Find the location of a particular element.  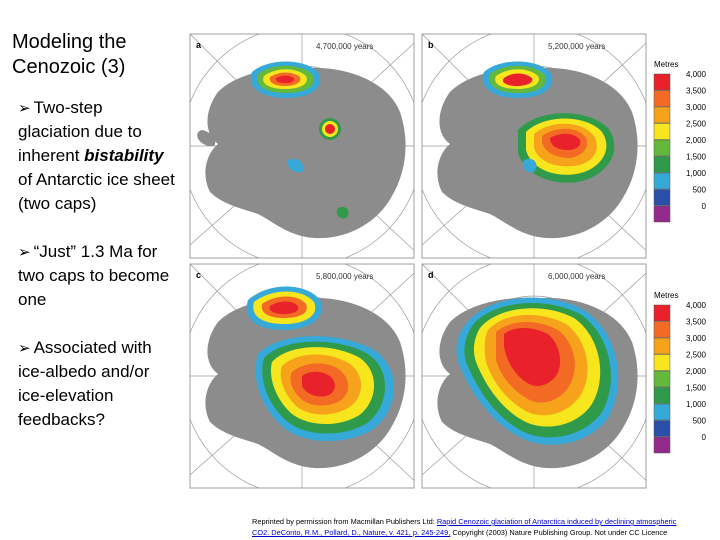

panel-a-frame is located at coordinates (302, 146).